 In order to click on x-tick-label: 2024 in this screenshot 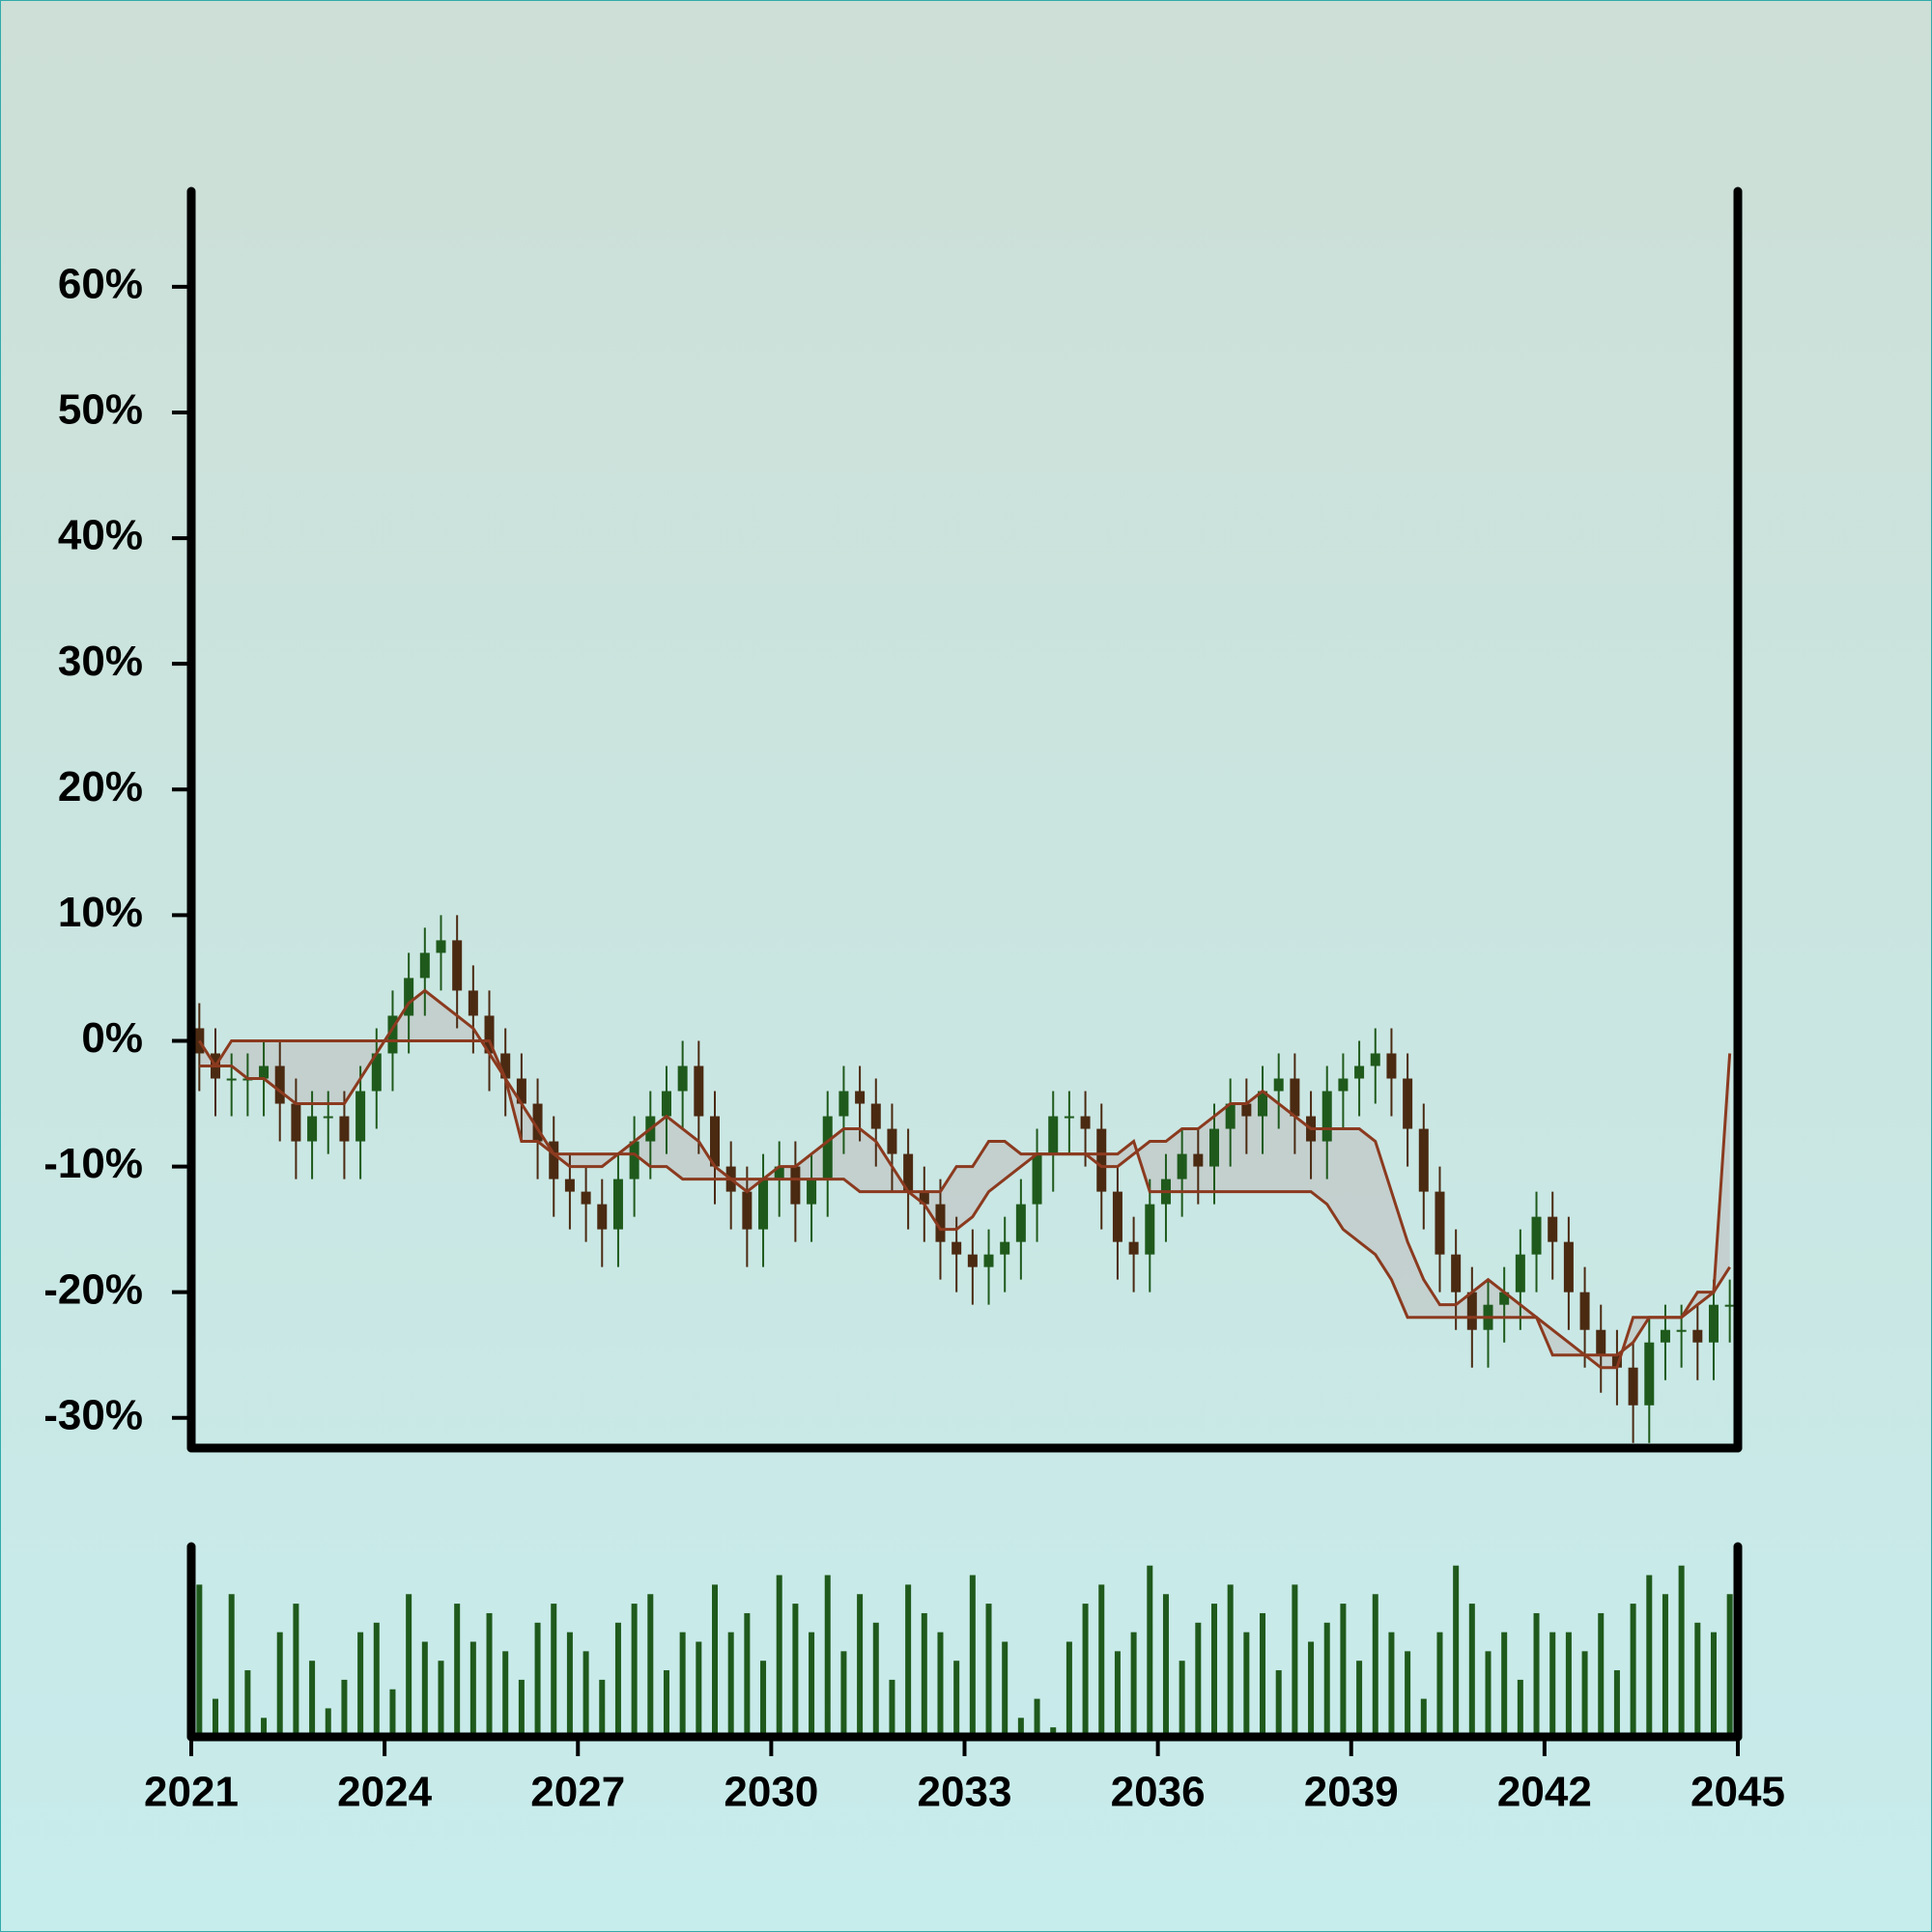, I will do `click(384, 1792)`.